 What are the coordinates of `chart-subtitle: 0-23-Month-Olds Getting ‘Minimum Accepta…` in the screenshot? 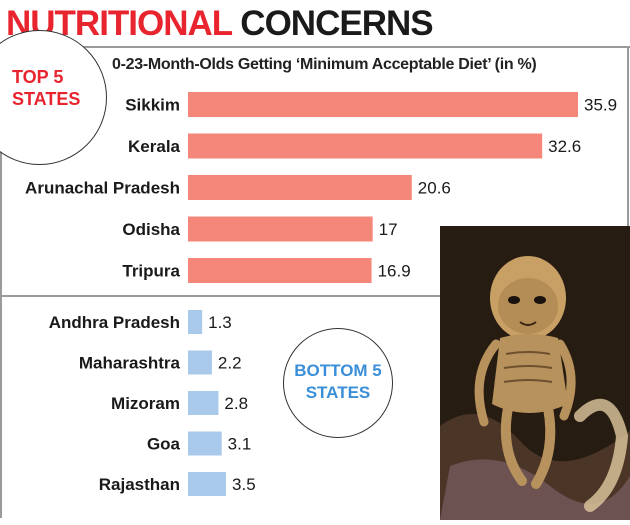 It's located at (324, 64).